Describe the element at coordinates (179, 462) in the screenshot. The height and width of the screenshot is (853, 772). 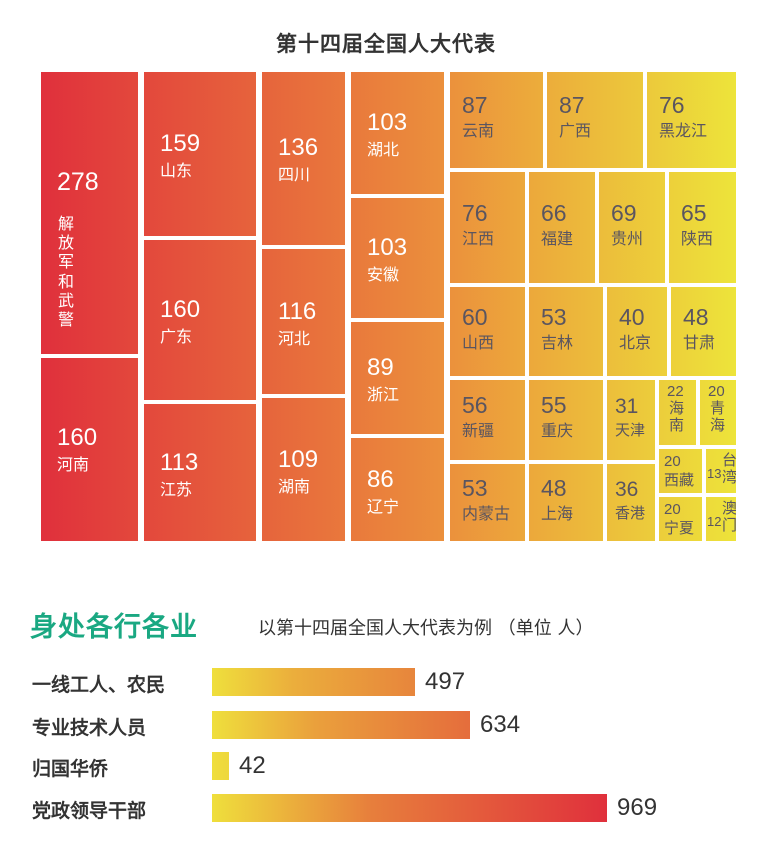
I see `treemap-cell-value: 113` at that location.